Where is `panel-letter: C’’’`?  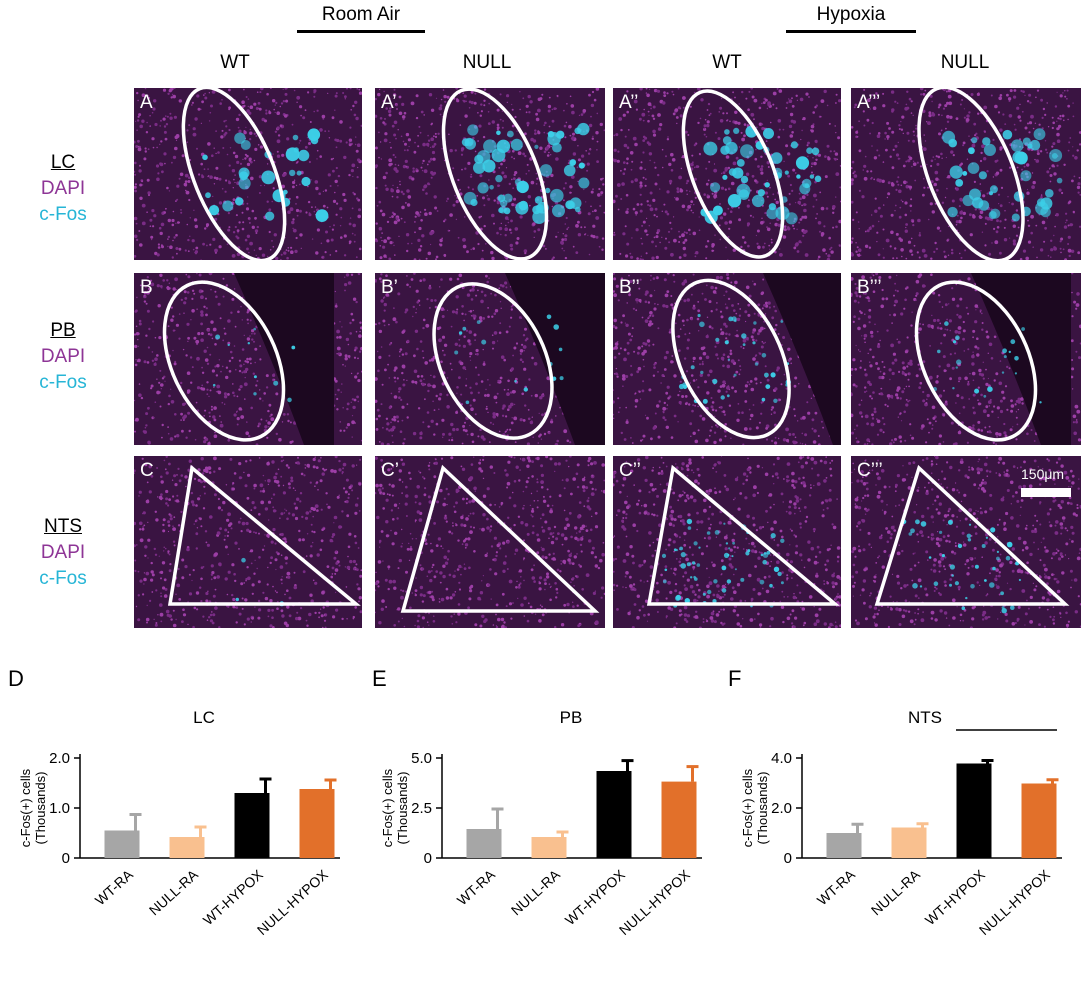 panel-letter: C’’’ is located at coordinates (870, 470).